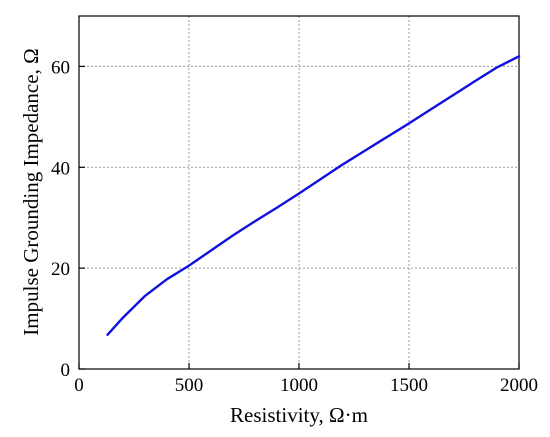 The image size is (550, 437). What do you see at coordinates (189, 385) in the screenshot?
I see `x-tick-label: 500` at bounding box center [189, 385].